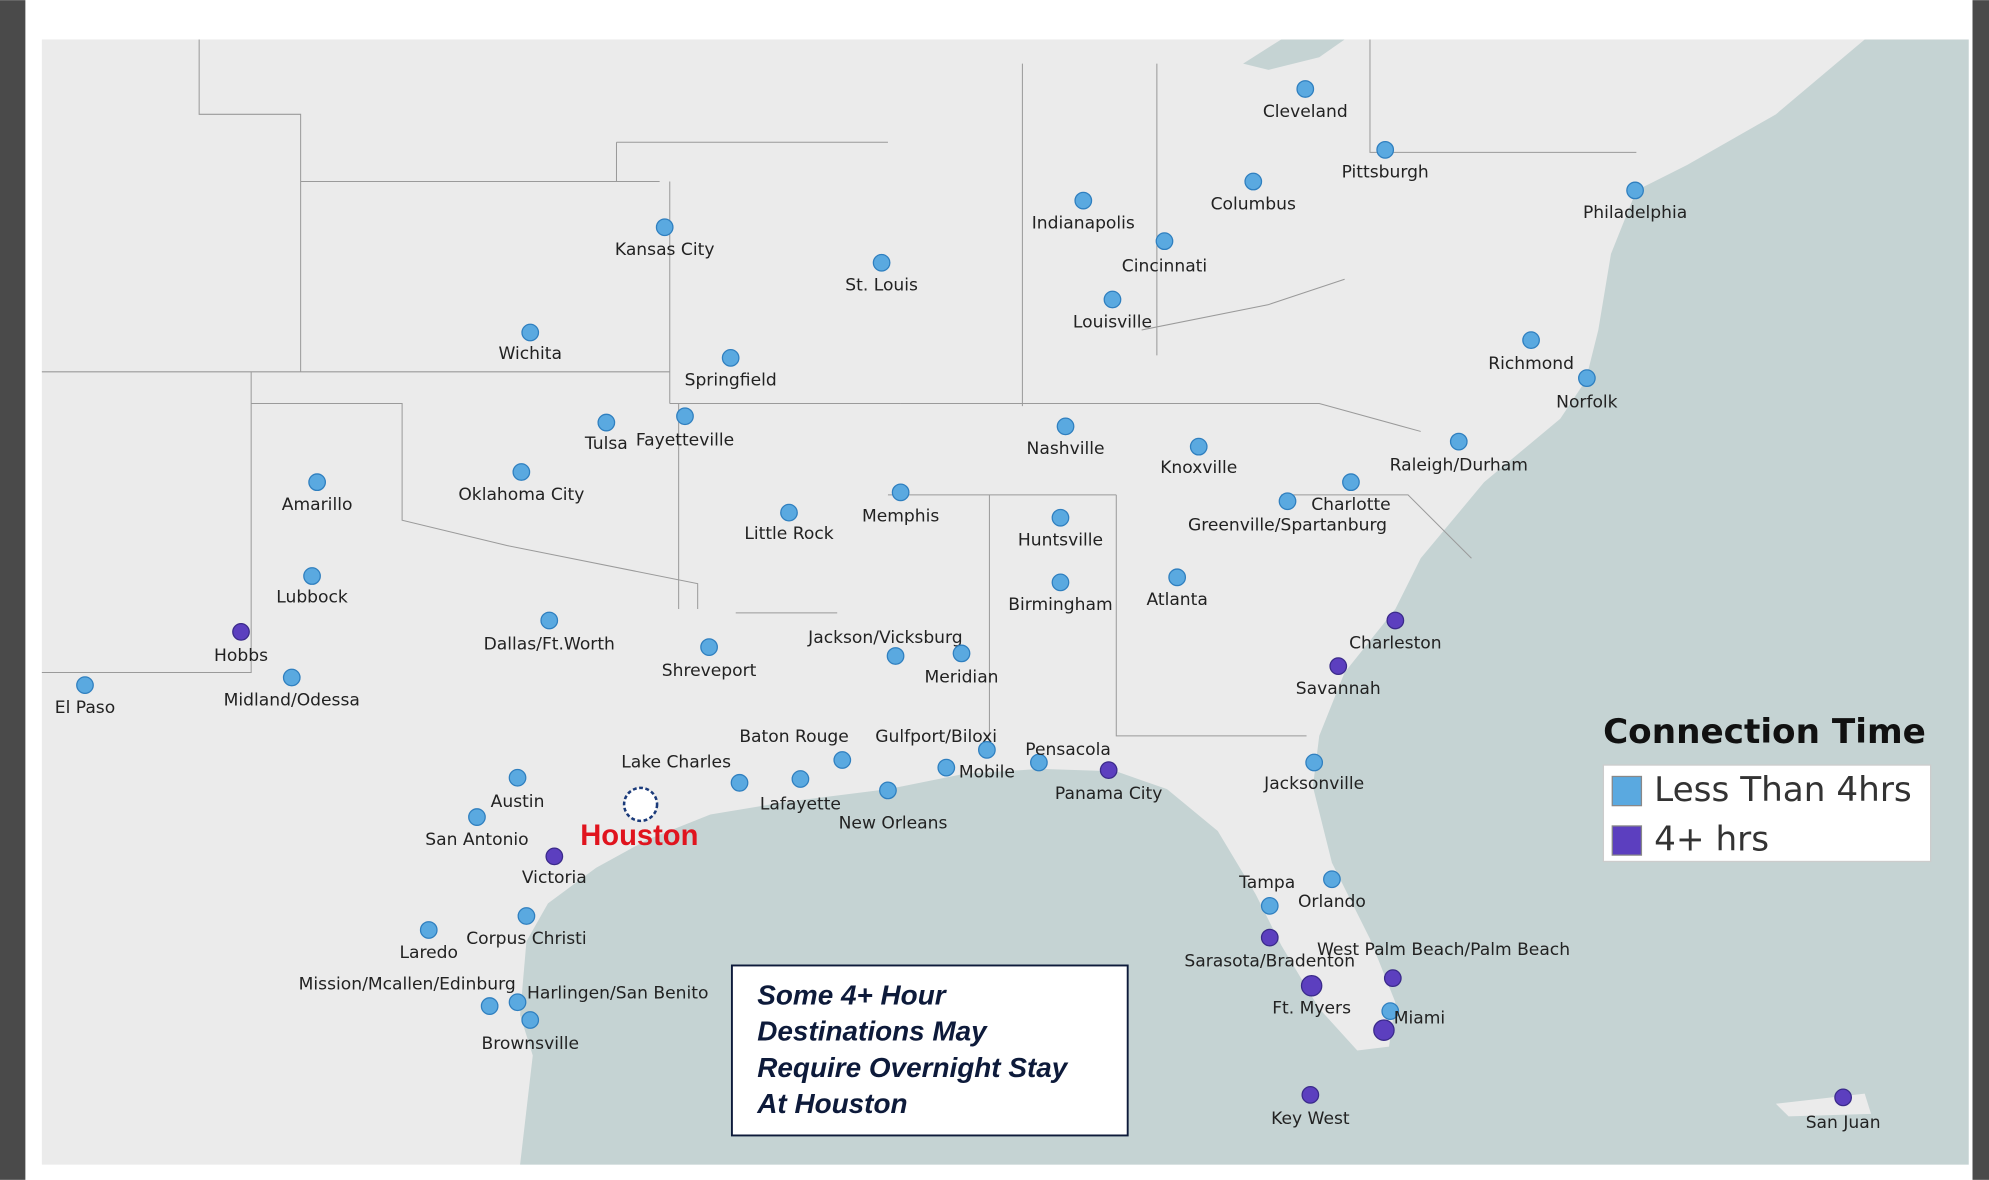 Image resolution: width=1989 pixels, height=1180 pixels. Describe the element at coordinates (788, 534) in the screenshot. I see `city-label: Little Rock` at that location.